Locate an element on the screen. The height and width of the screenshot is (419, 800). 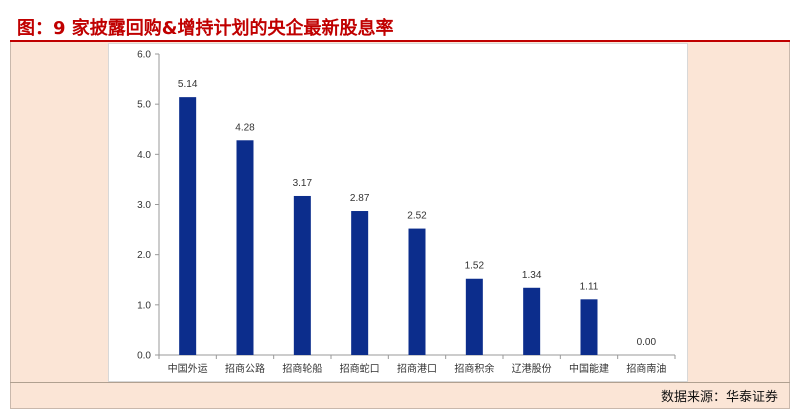
figure-title-bar: 图：9 家披露回购&增持计划的央企最新股息率 is located at coordinates (400, 25).